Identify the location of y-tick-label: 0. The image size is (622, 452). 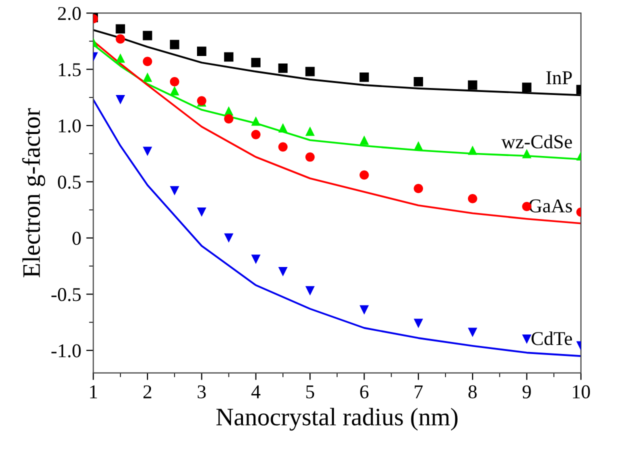
(76, 238).